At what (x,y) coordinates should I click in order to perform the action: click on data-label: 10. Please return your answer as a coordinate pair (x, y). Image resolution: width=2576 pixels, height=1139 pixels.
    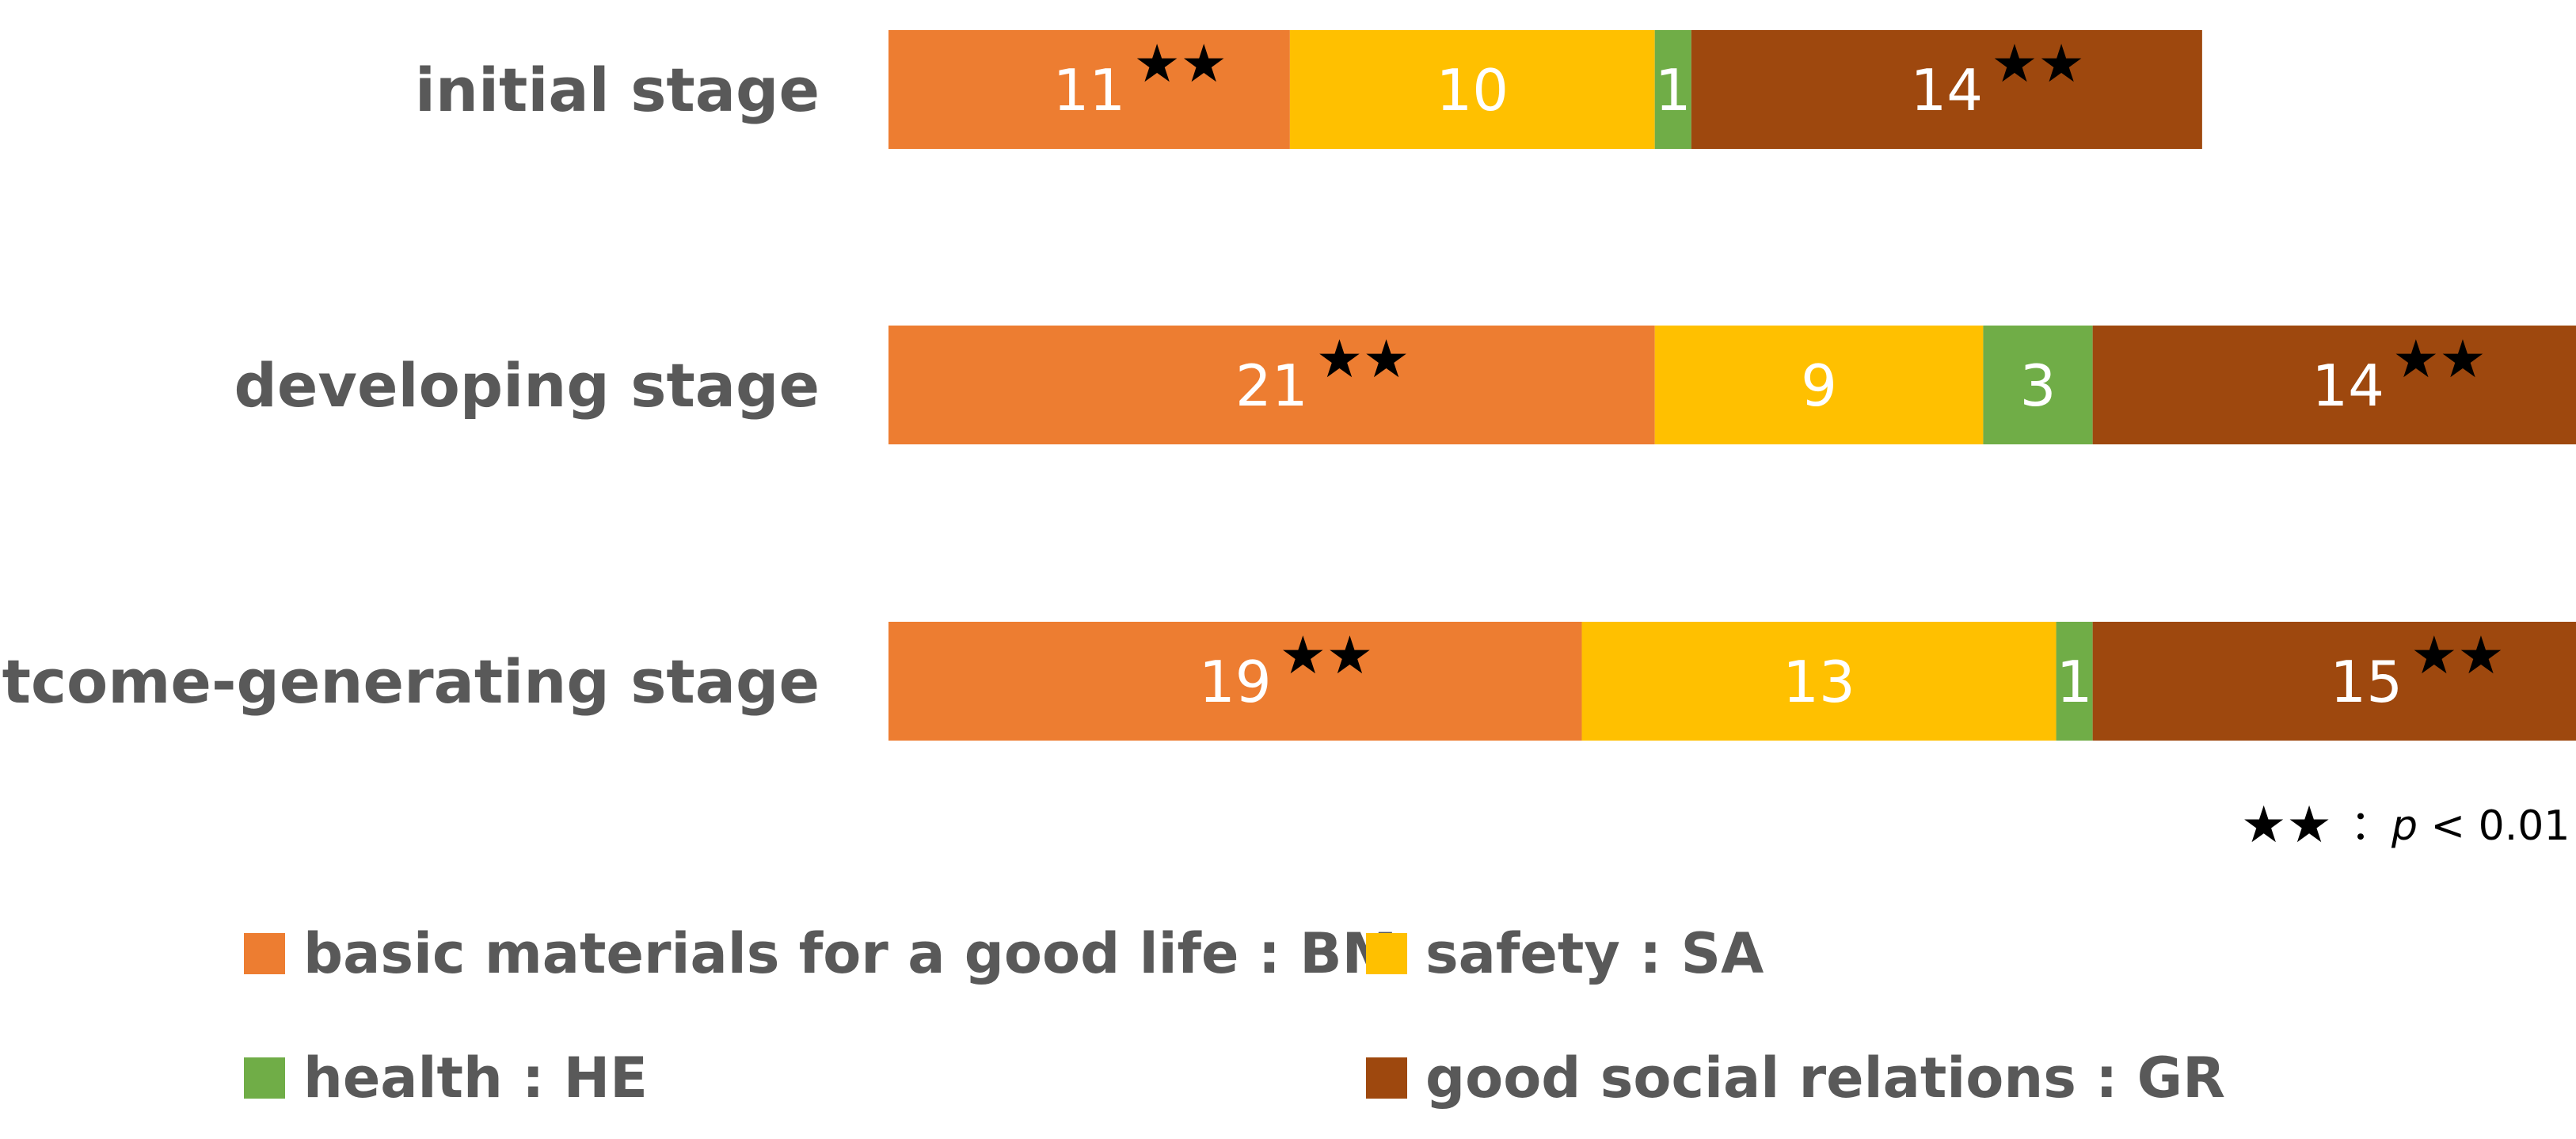
    Looking at the image, I should click on (1472, 91).